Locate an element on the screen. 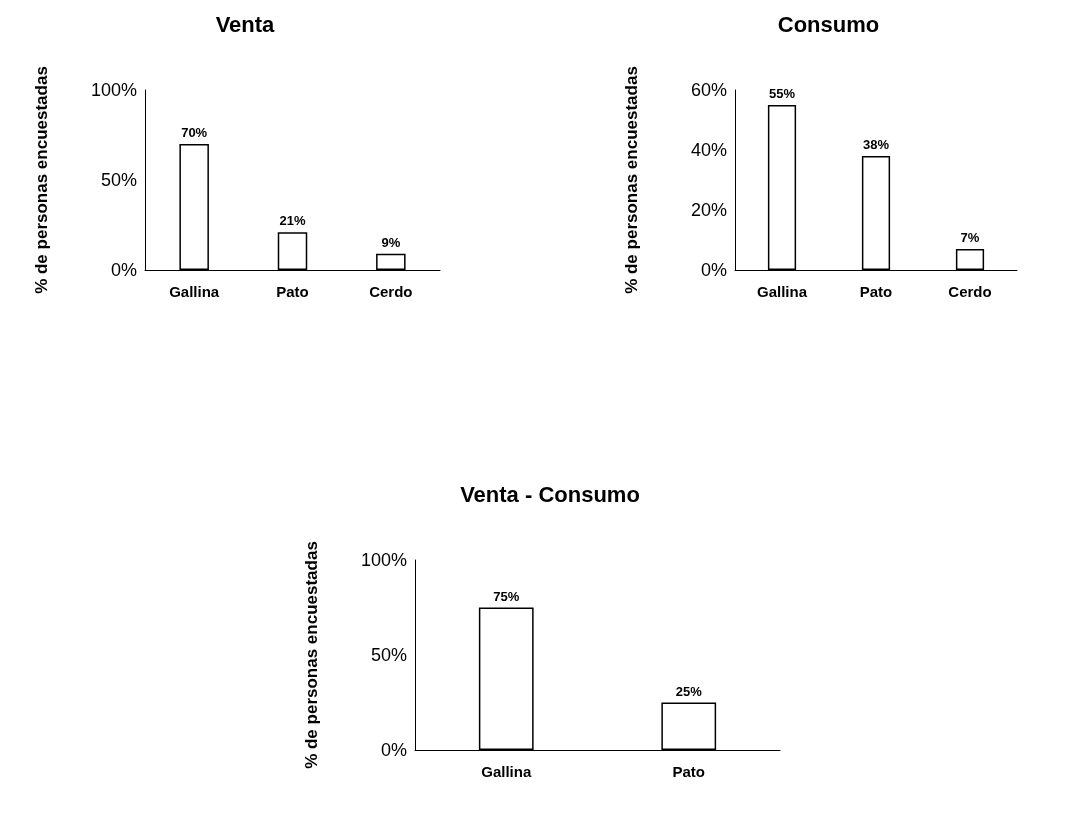 The width and height of the screenshot is (1067, 833). data-label: 38% is located at coordinates (876, 144).